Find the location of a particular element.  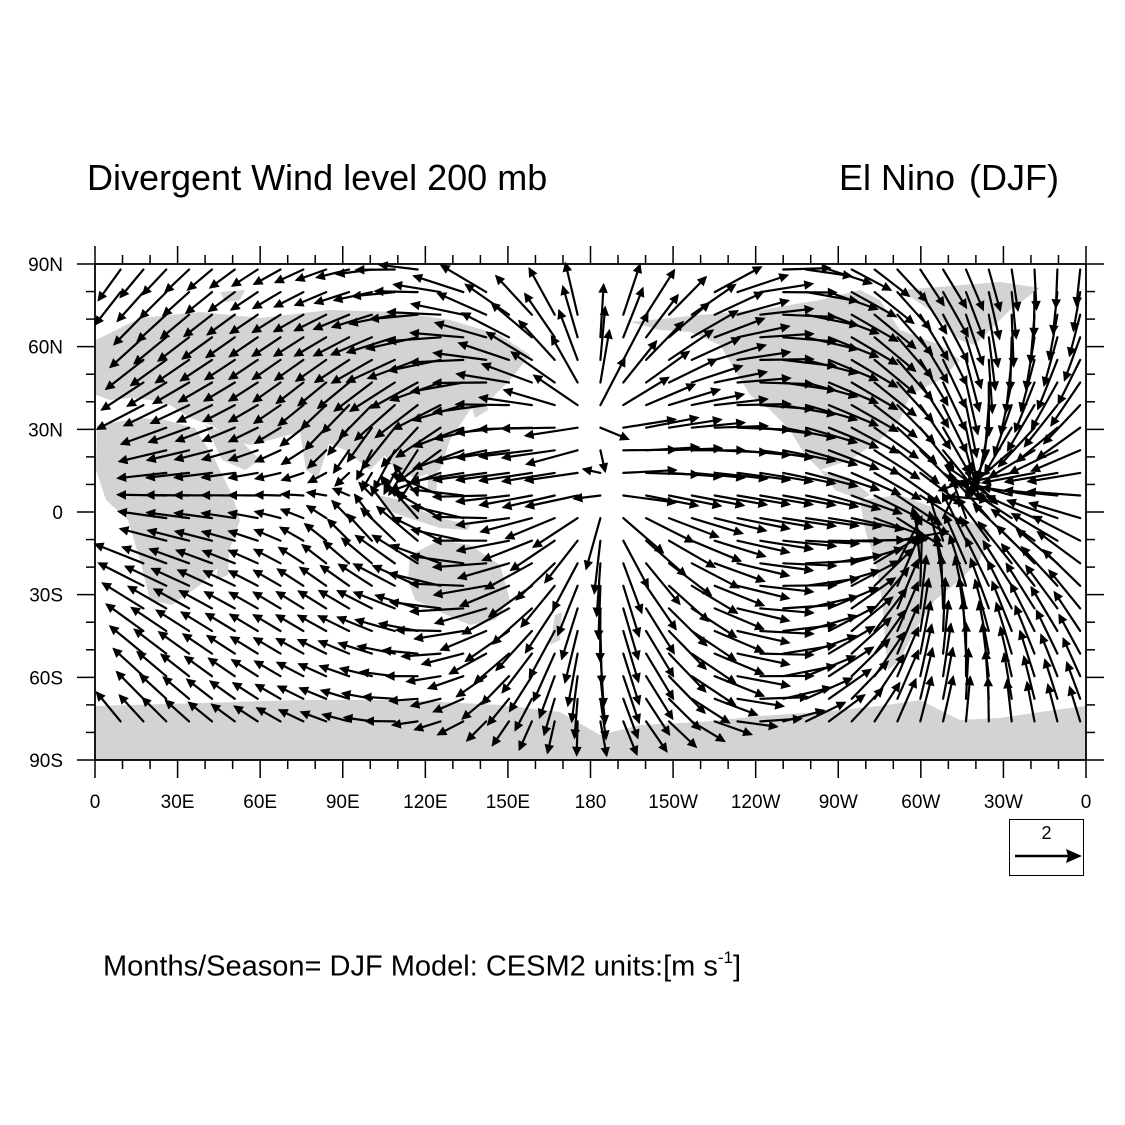

lon-tick-label: 150E is located at coordinates (508, 802).